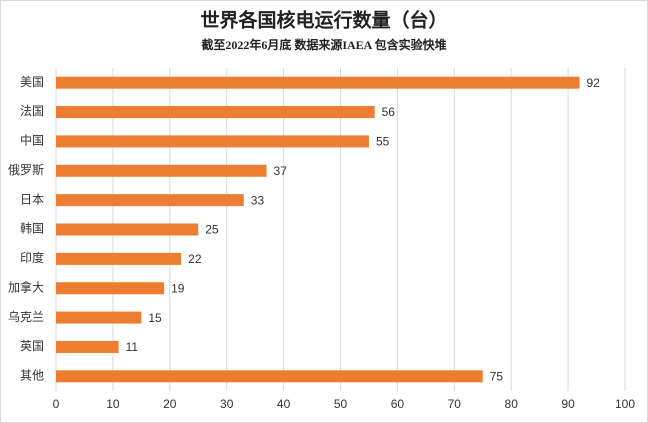 This screenshot has width=648, height=423. What do you see at coordinates (56, 404) in the screenshot?
I see `x-tick-label: 0` at bounding box center [56, 404].